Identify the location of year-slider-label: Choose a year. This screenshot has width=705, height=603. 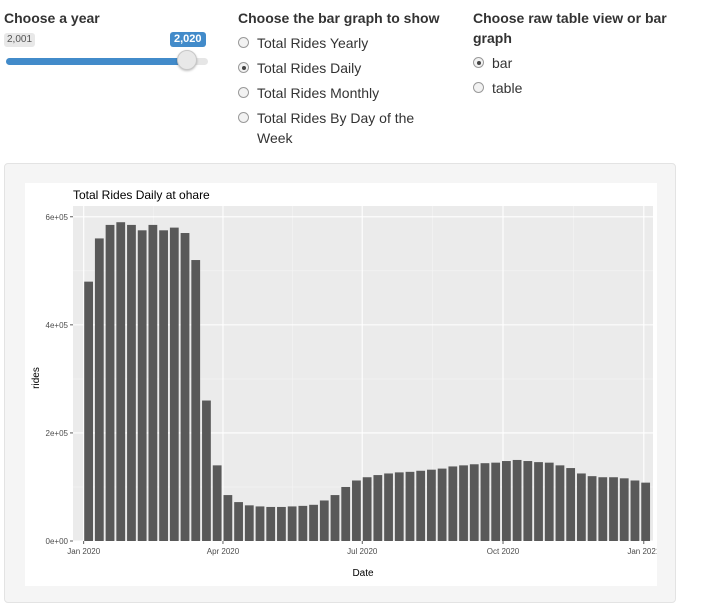
(52, 18).